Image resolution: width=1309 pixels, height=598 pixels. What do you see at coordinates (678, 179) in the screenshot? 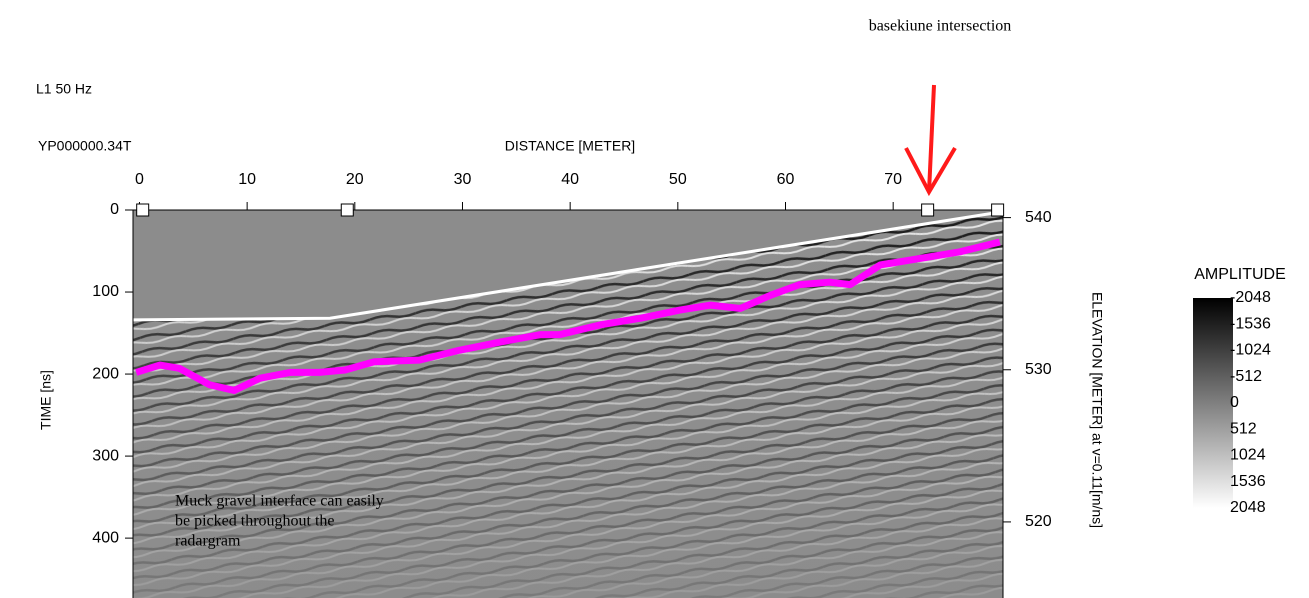
I see `x-tick-label: 50` at bounding box center [678, 179].